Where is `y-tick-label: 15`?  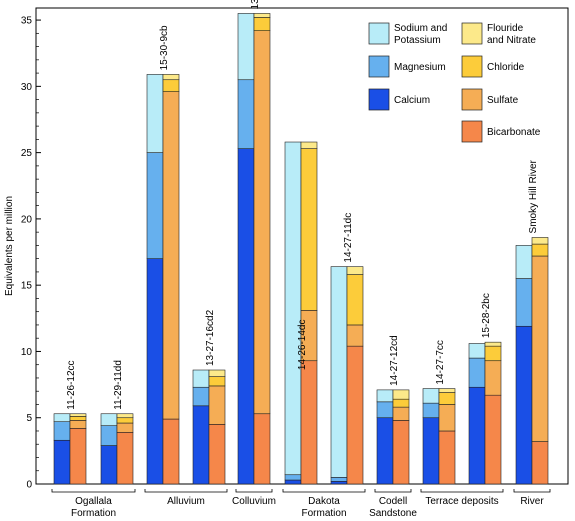
y-tick-label: 15 is located at coordinates (27, 286).